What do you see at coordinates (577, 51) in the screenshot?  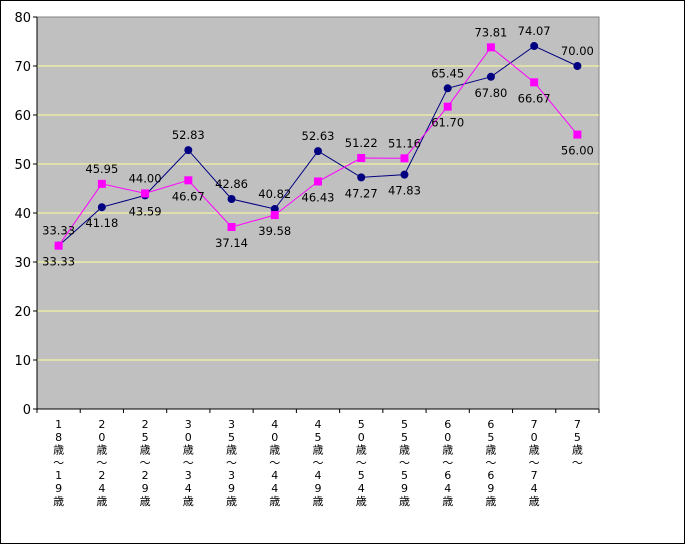 I see `data-label-series-1: 70.00` at bounding box center [577, 51].